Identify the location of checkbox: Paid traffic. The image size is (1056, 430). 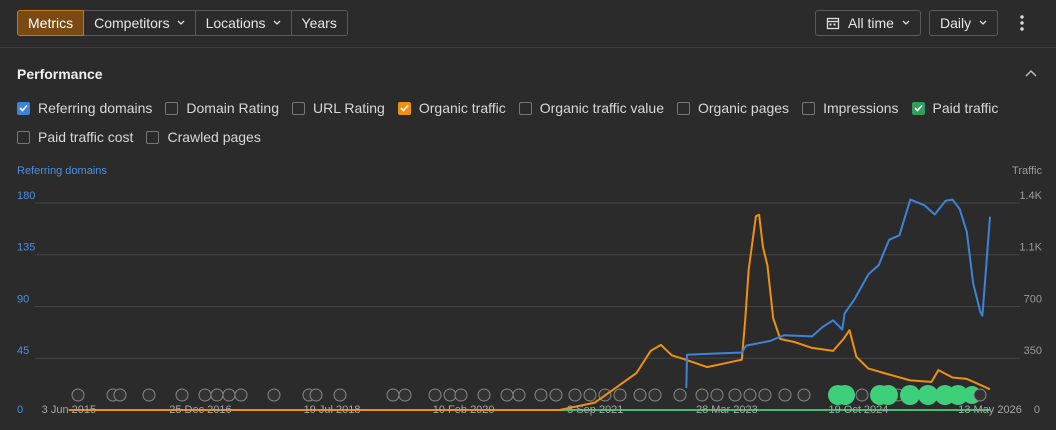
(955, 108).